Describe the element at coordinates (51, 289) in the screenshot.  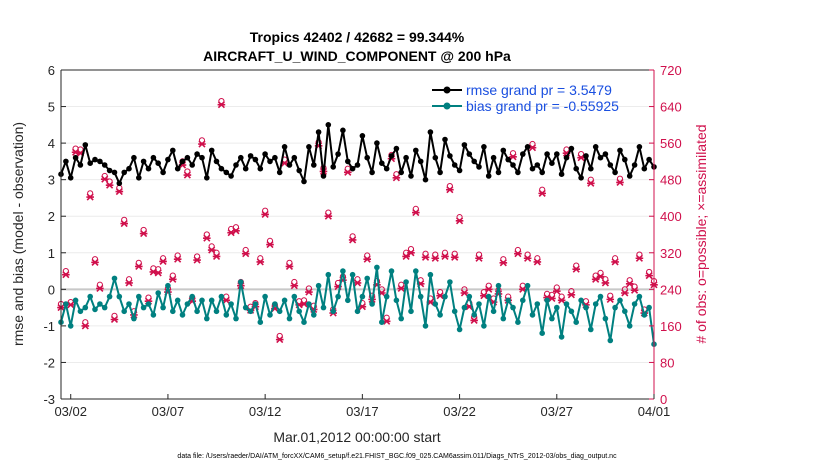
I see `y-tick-label-3: 0` at that location.